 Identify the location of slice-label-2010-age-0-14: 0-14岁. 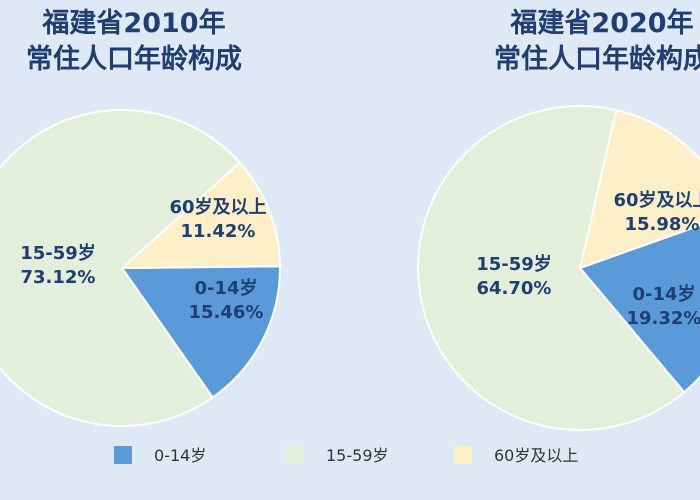
(225, 288).